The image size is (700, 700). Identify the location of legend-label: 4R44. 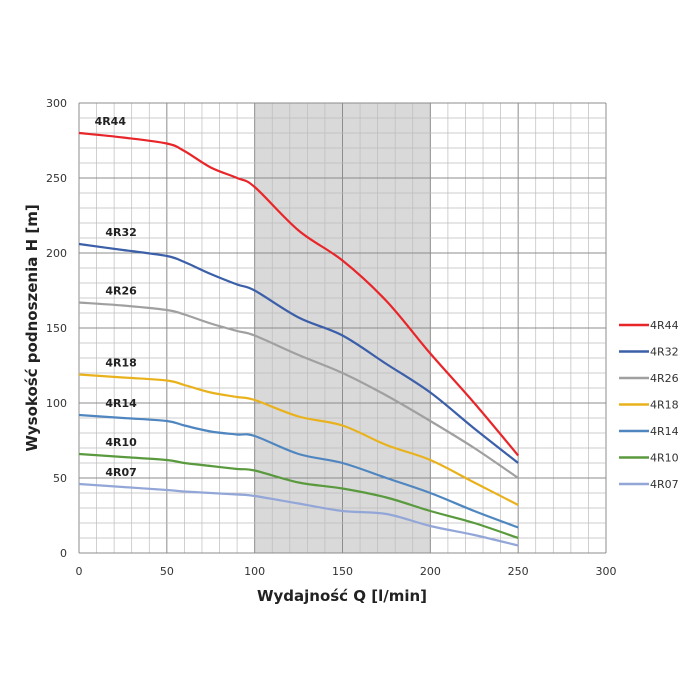
(664, 325).